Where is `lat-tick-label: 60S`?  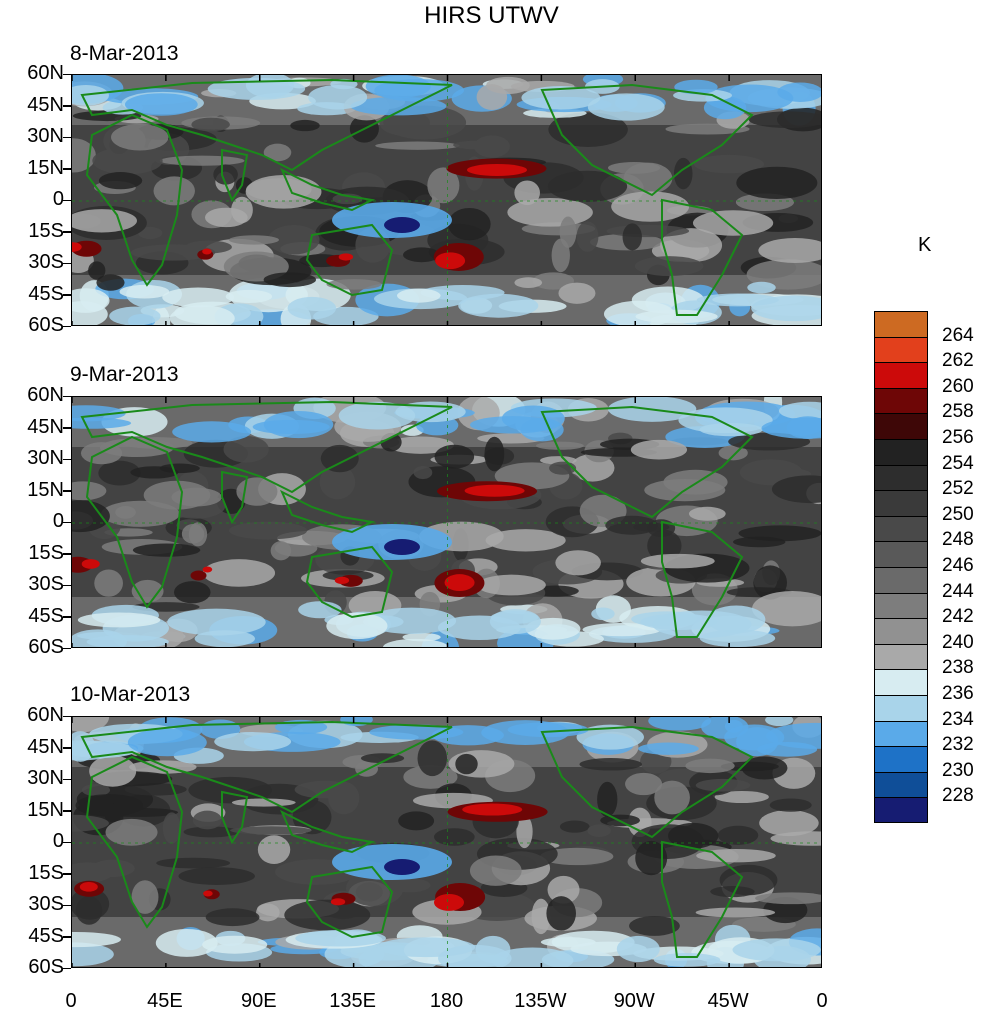 lat-tick-label: 60S is located at coordinates (46, 647).